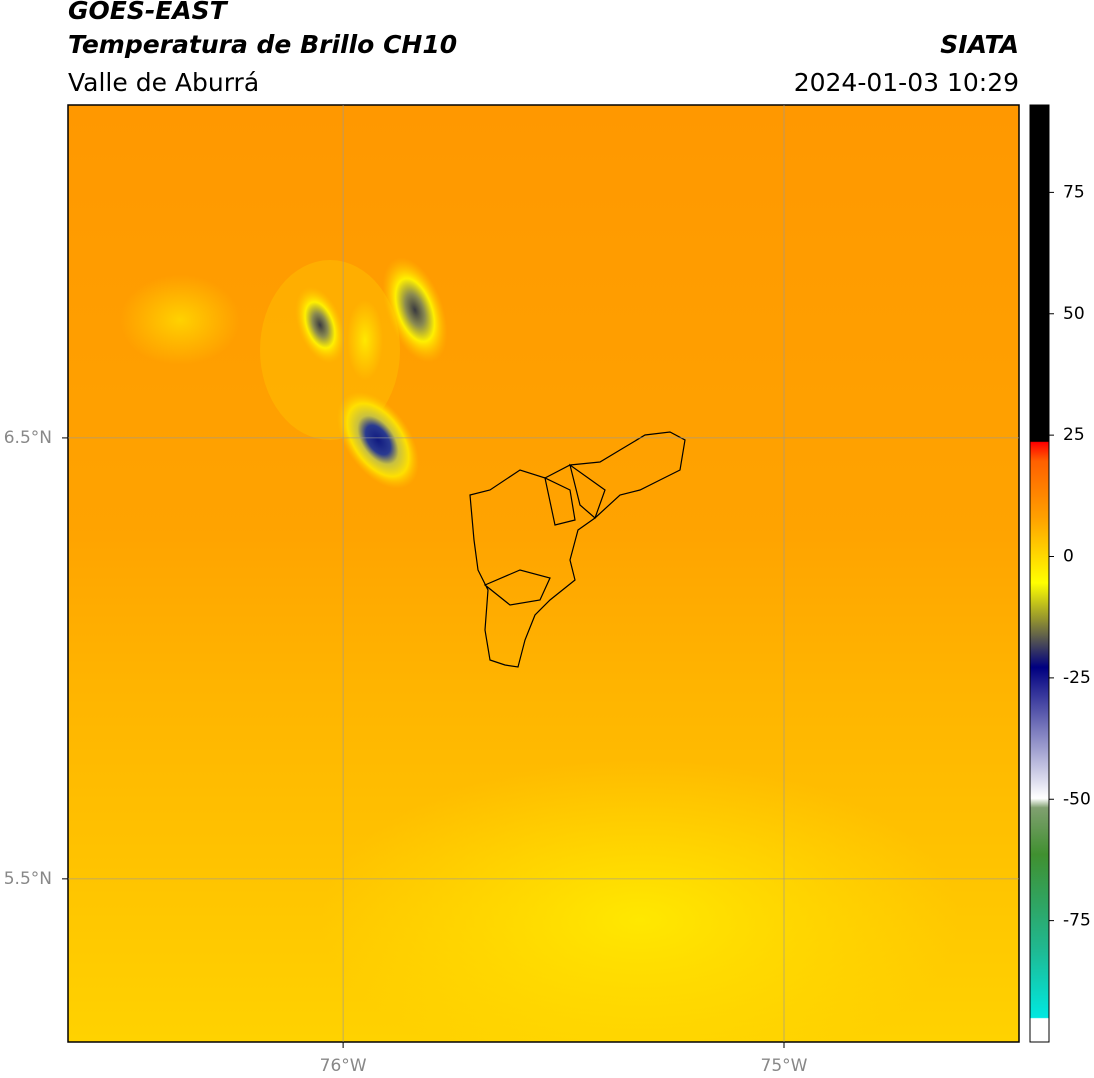  Describe the element at coordinates (1074, 435) in the screenshot. I see `colorbar-tick-label: 25` at that location.